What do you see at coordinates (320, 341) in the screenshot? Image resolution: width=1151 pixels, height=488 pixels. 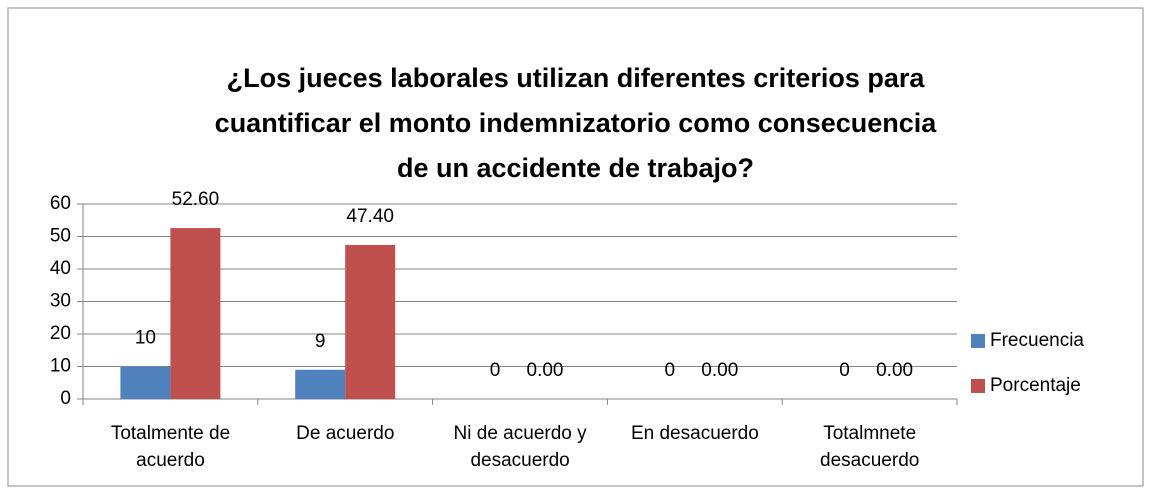 I see `data-label: 9` at bounding box center [320, 341].